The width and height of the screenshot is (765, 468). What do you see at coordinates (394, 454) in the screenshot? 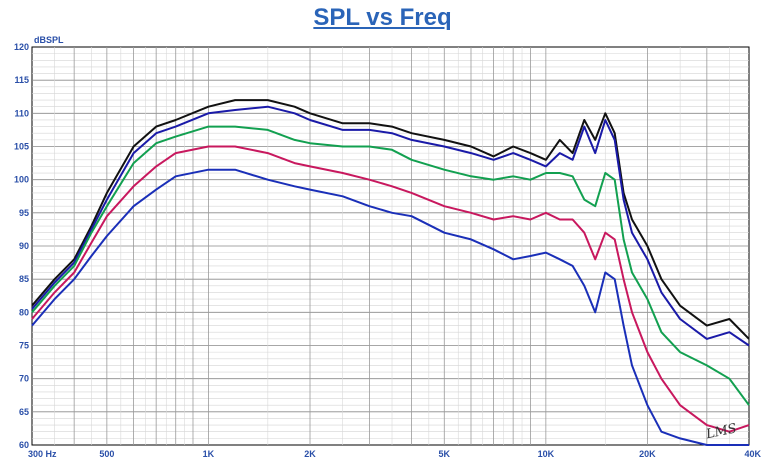
I see `x-tick-labels: 300 Hz 500 1K 2K 5K 10K 20K 40K` at bounding box center [394, 454].